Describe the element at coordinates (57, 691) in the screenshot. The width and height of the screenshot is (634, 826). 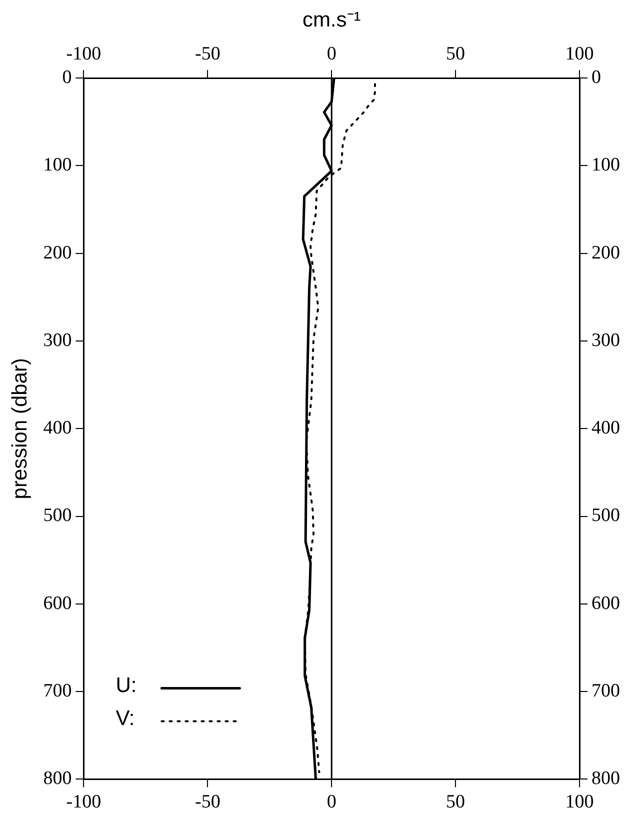
I see `y-tick-label: 700` at that location.